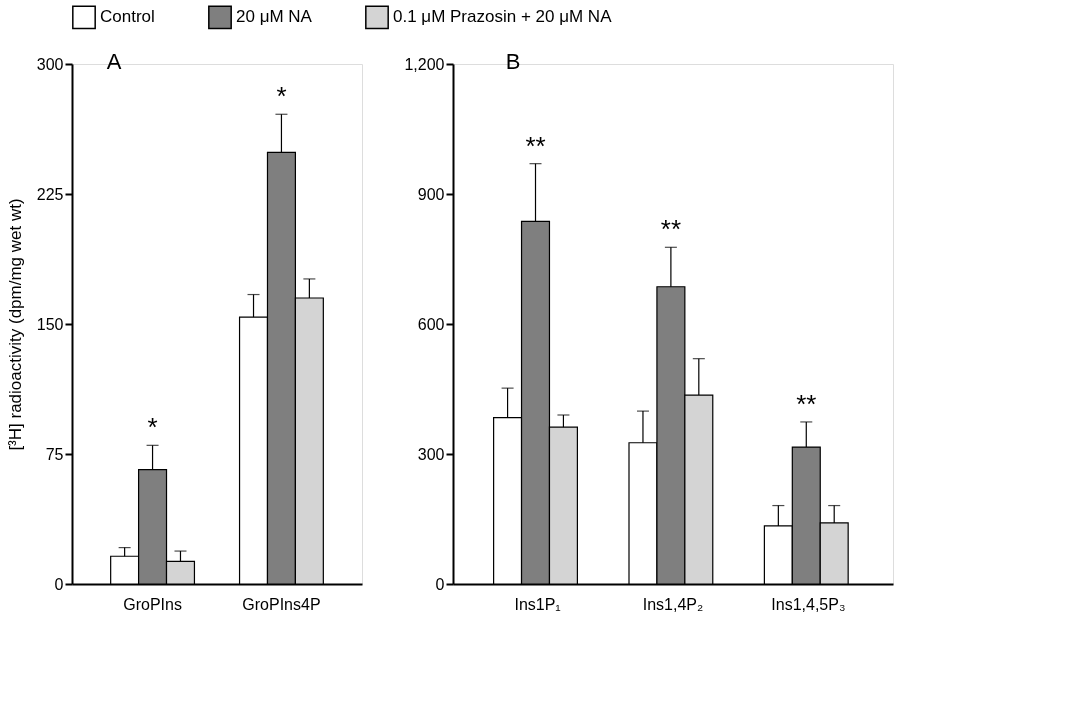 Image resolution: width=1068 pixels, height=715 pixels. Describe the element at coordinates (513, 61) in the screenshot. I see `chart-title: B` at that location.